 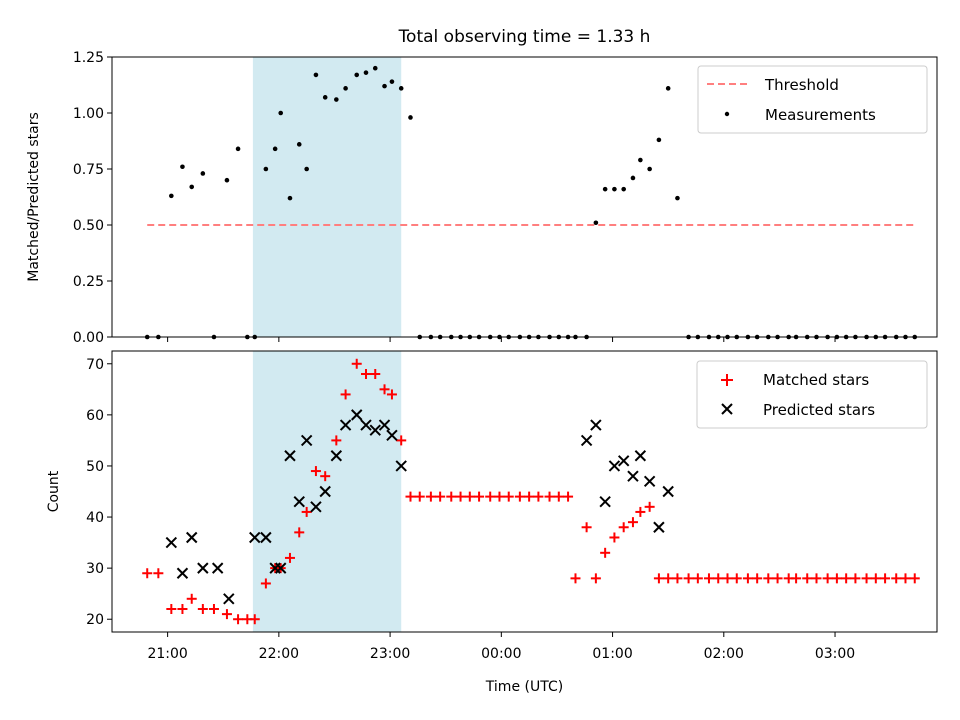 I want to click on y-tick-label: 0.50, so click(x=88, y=226).